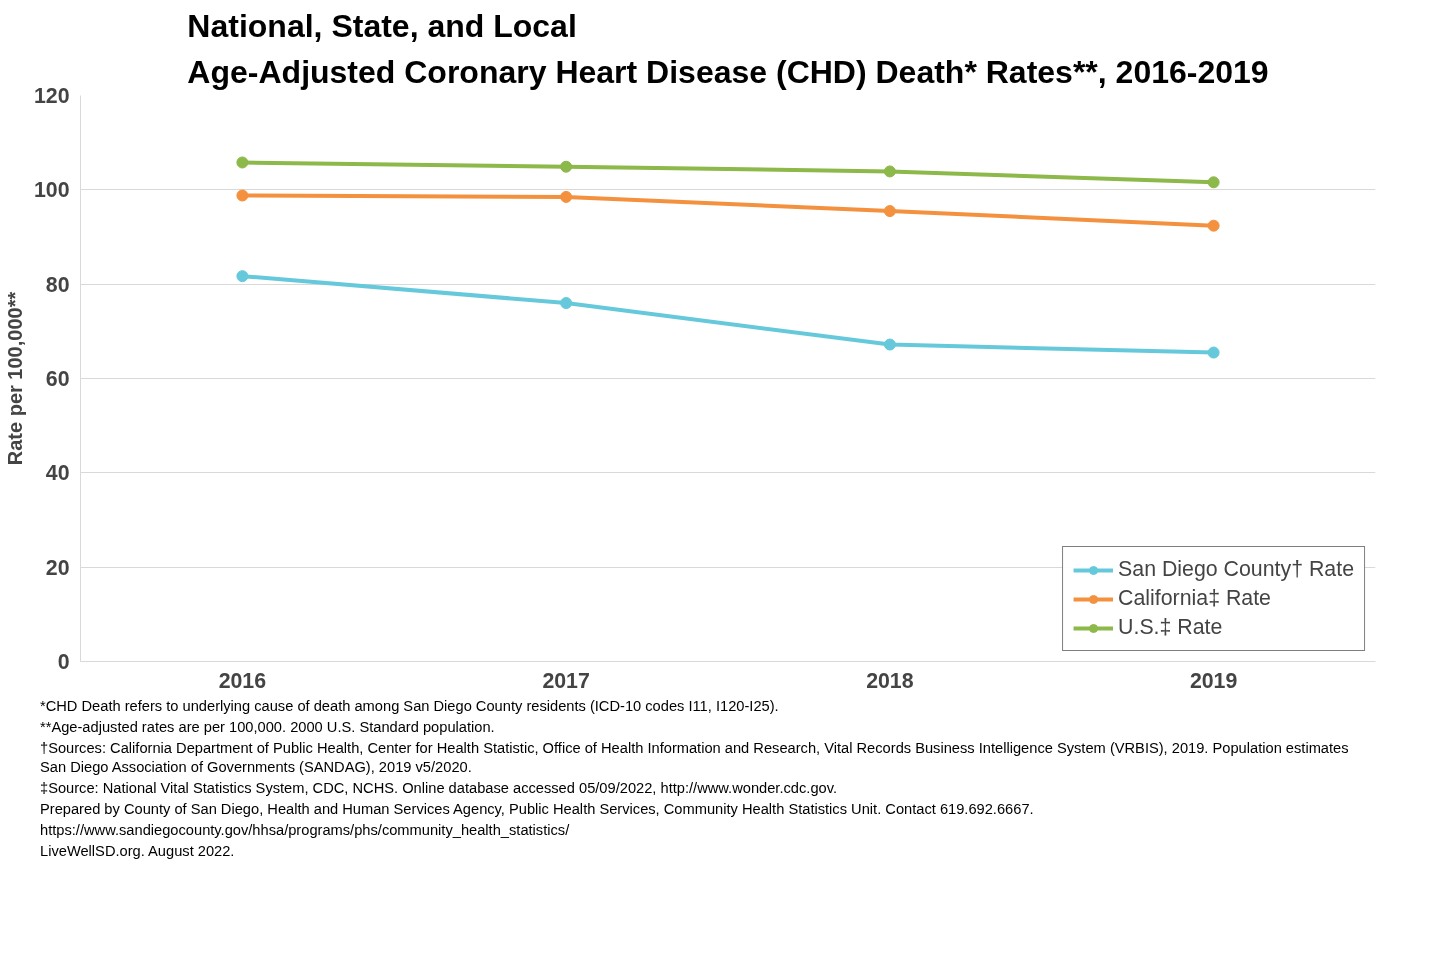 The image size is (1442, 970). Describe the element at coordinates (695, 758) in the screenshot. I see `text: †Sources: California Department of Public Health, Center for Health Statistic, Office of Health Information and Research, Vital Records Business Intelligence System (VRBIS), 2019. Population estimates San Diego Association of Governments (SANDAG), 2019 v5/2020.` at that location.